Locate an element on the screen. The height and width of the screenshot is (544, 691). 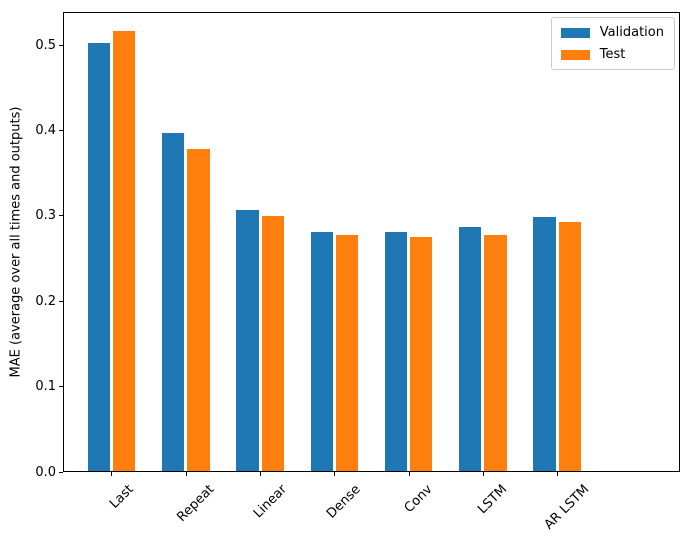
bar-validation-ar-lstm is located at coordinates (544, 343).